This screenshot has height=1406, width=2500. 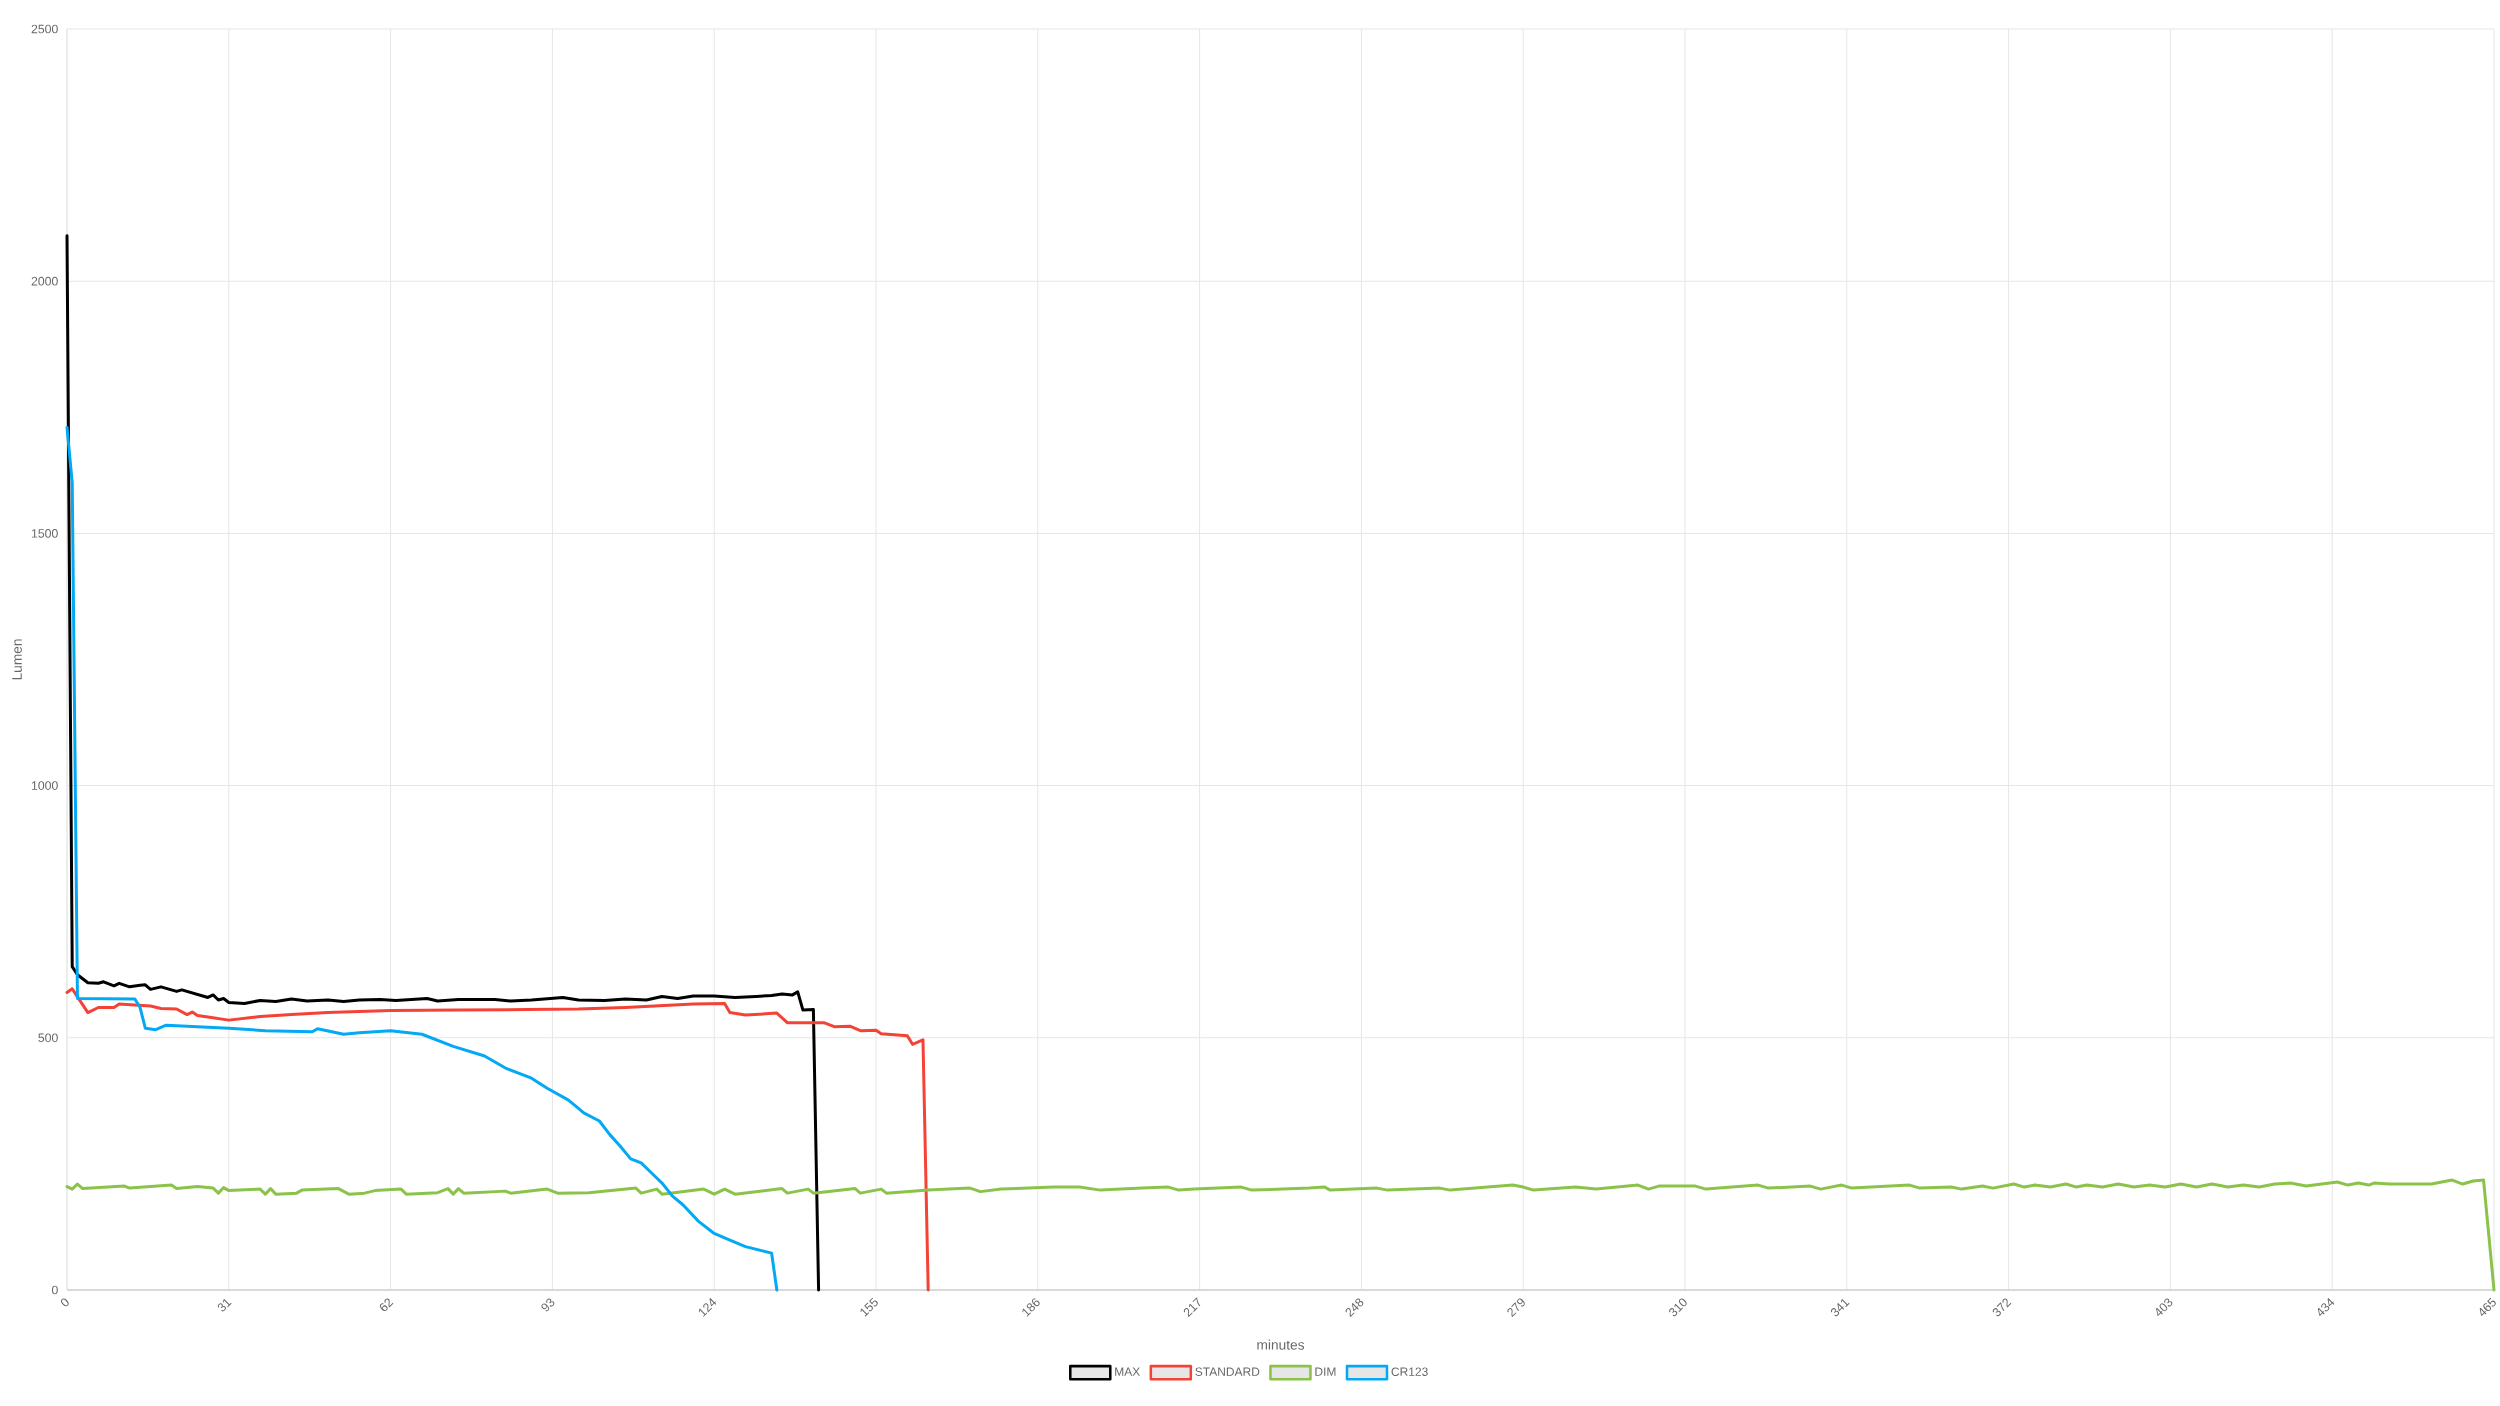 What do you see at coordinates (17, 659) in the screenshot?
I see `y-axis-title: Lumen` at bounding box center [17, 659].